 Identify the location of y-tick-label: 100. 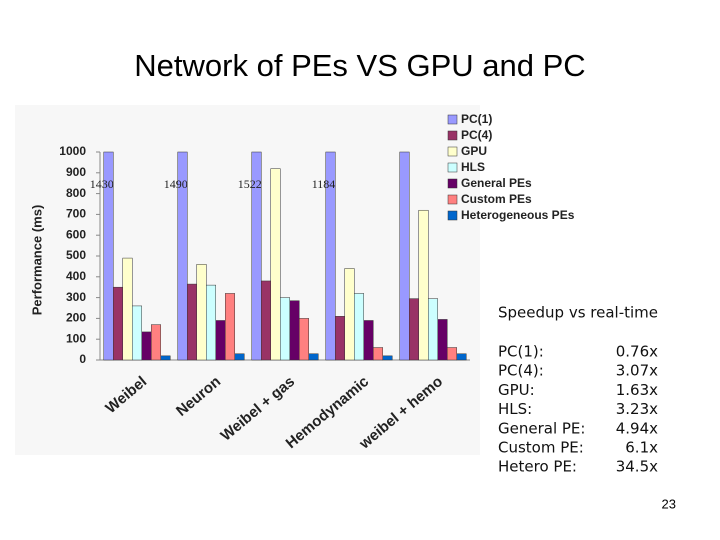
(76, 338).